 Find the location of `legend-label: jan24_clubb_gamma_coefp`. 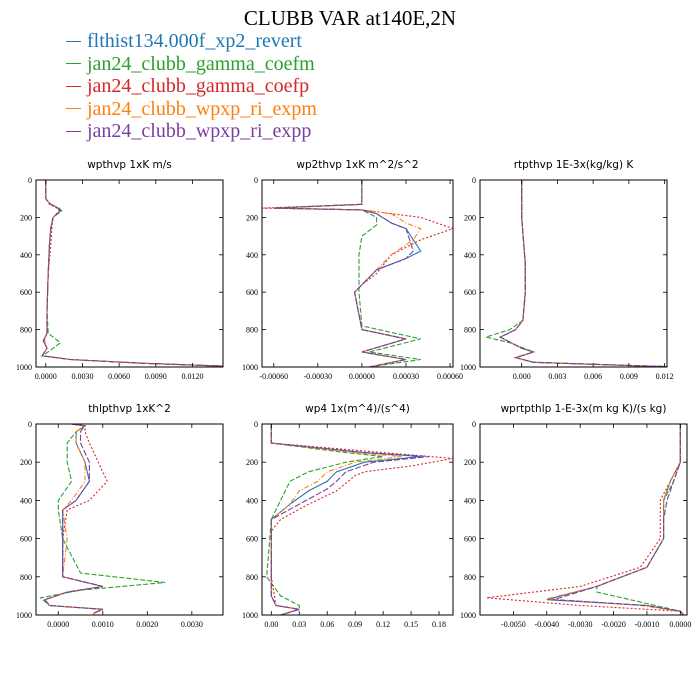

legend-label: jan24_clubb_gamma_coefp is located at coordinates (198, 86).